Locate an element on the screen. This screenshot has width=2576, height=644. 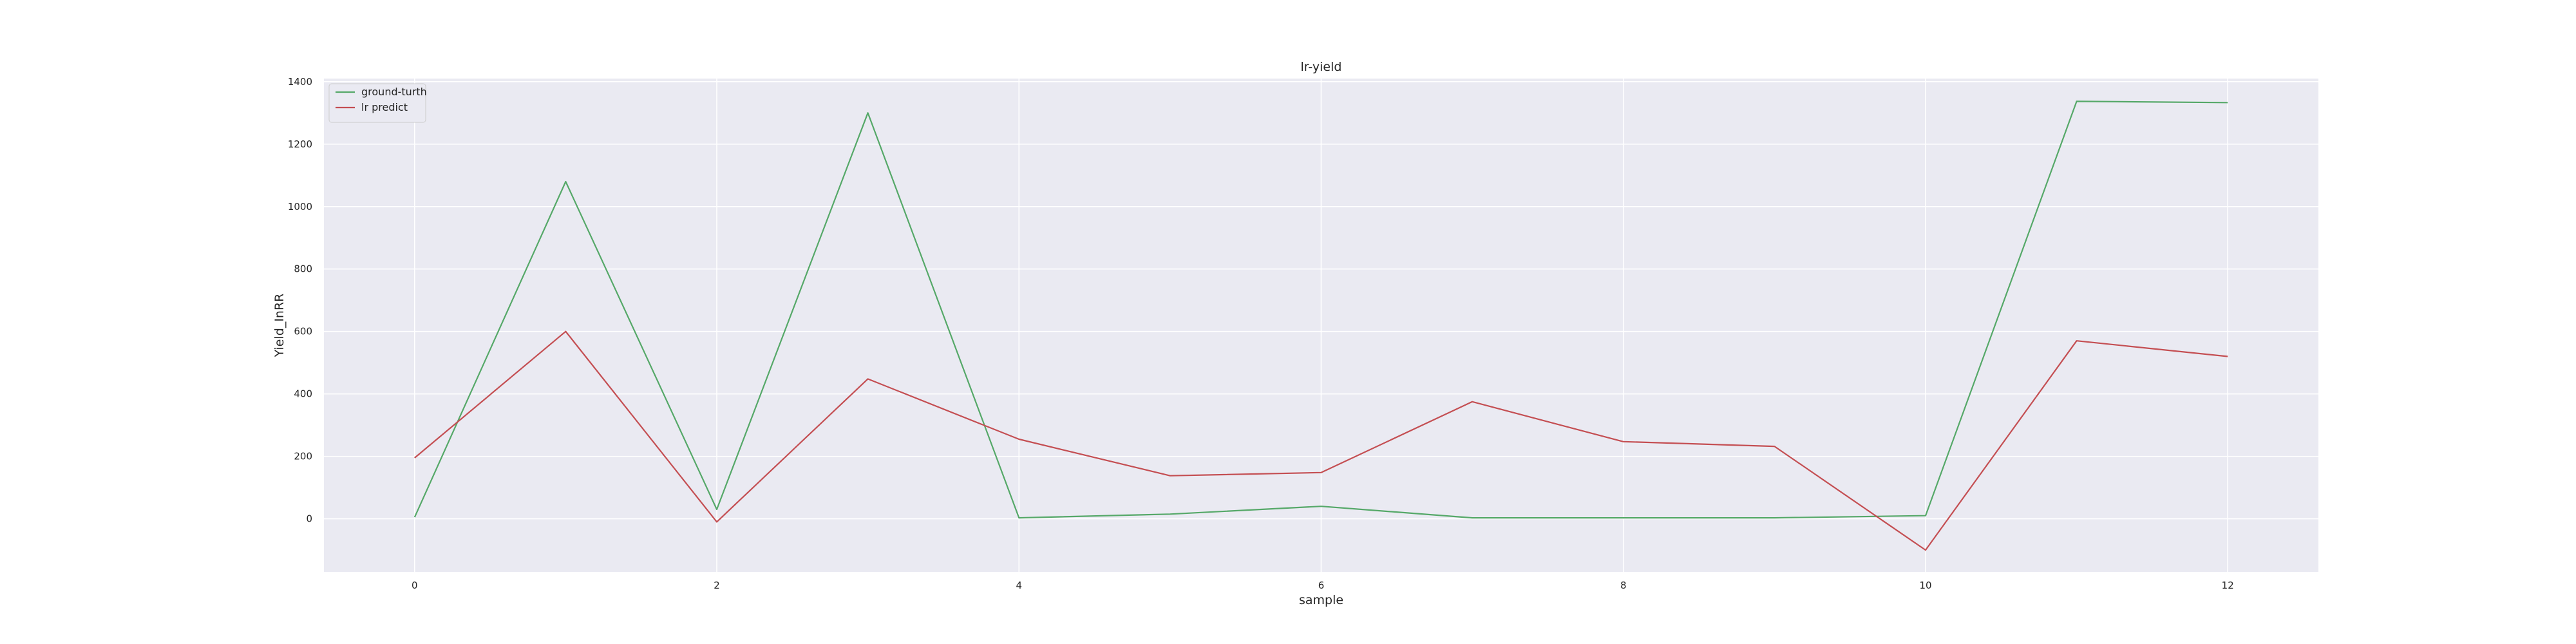
y-axis-label: Yield_InRR is located at coordinates (279, 326).